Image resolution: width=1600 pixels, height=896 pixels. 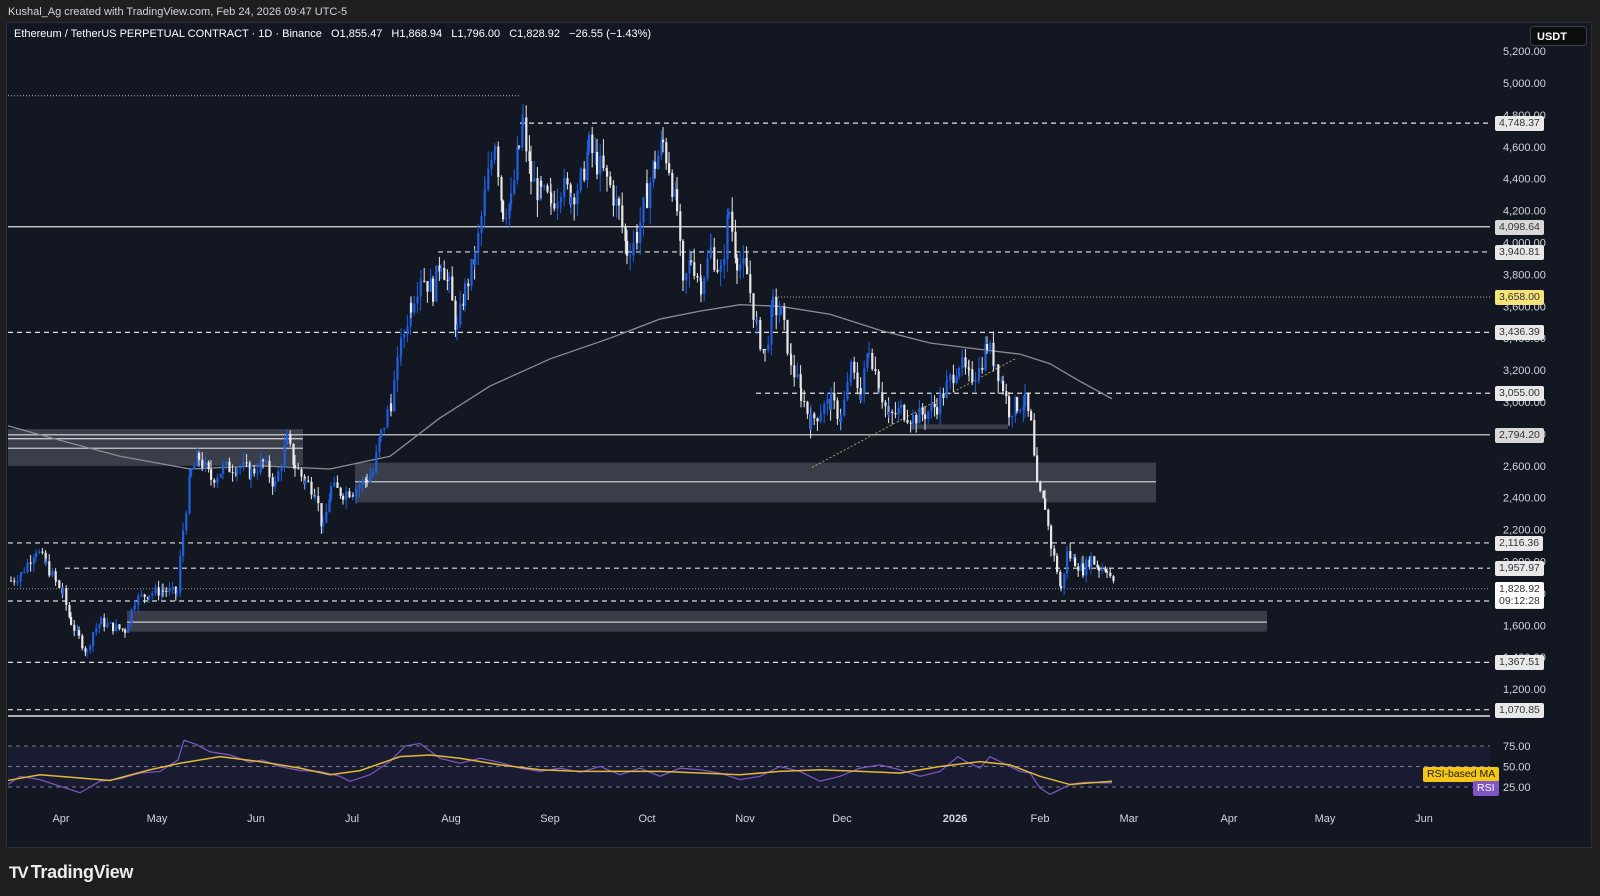 I want to click on svg-text: 75.00, so click(x=1517, y=747).